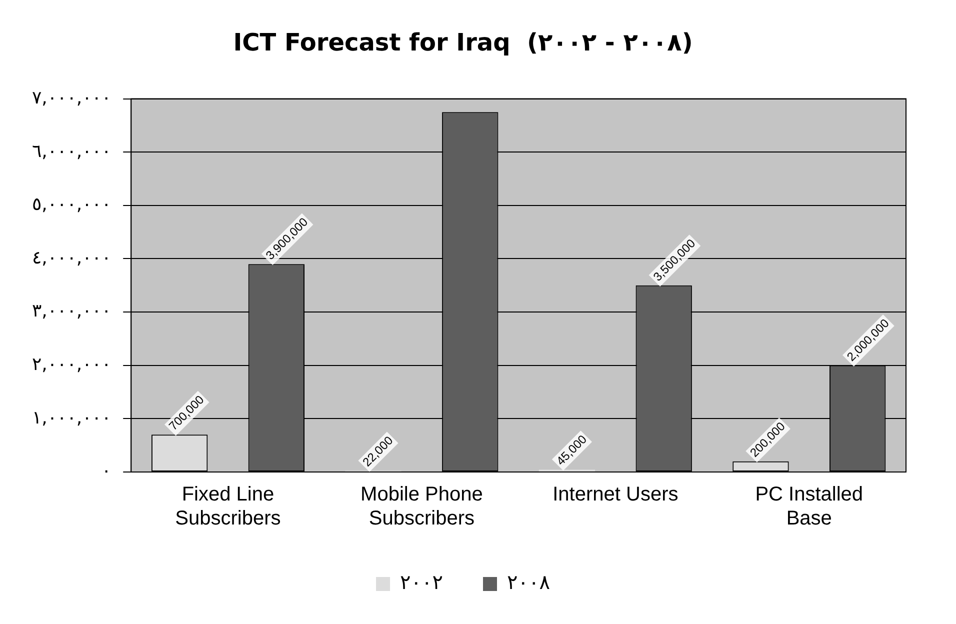 The height and width of the screenshot is (624, 956). Describe the element at coordinates (72, 311) in the screenshot. I see `y-tick-label: ٣,٠٠٠,٠٠٠` at that location.